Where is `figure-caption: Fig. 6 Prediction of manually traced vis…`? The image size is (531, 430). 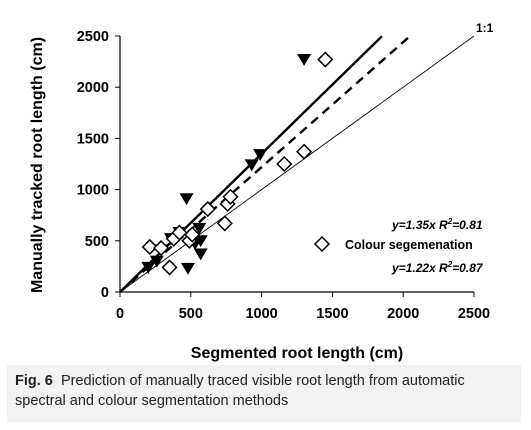
figure-caption: Fig. 6 Prediction of manually traced vis… is located at coordinates (264, 393).